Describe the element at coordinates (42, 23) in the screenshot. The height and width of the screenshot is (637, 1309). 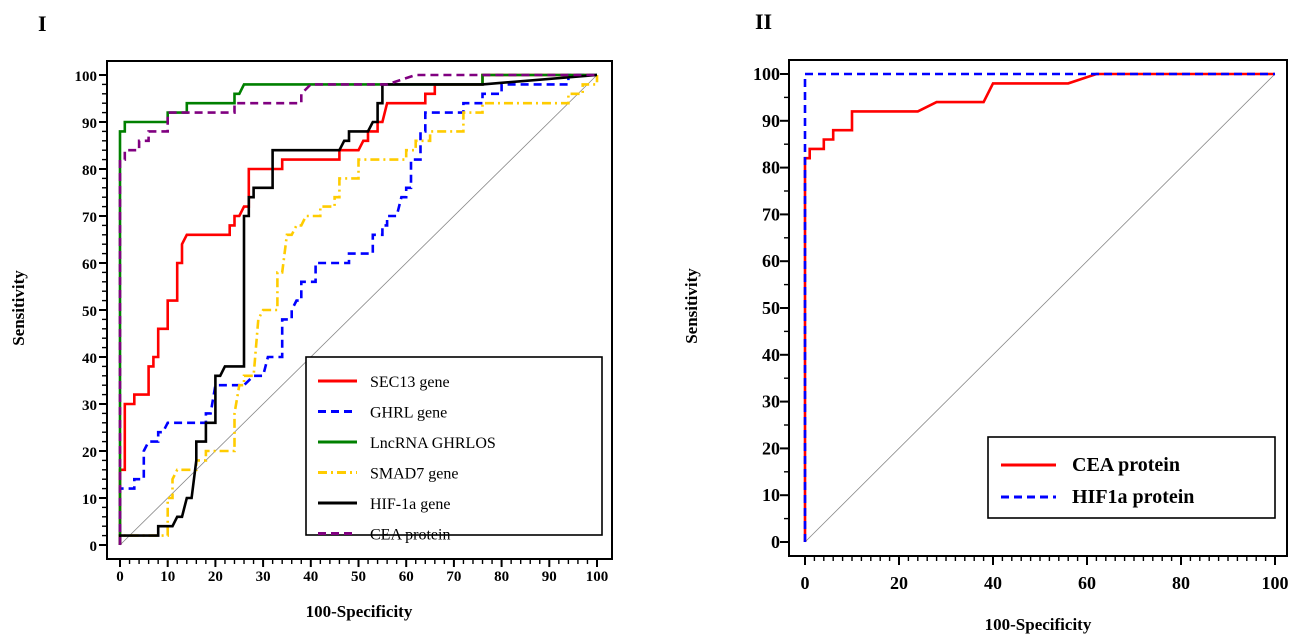
I see `panel-label: I` at that location.